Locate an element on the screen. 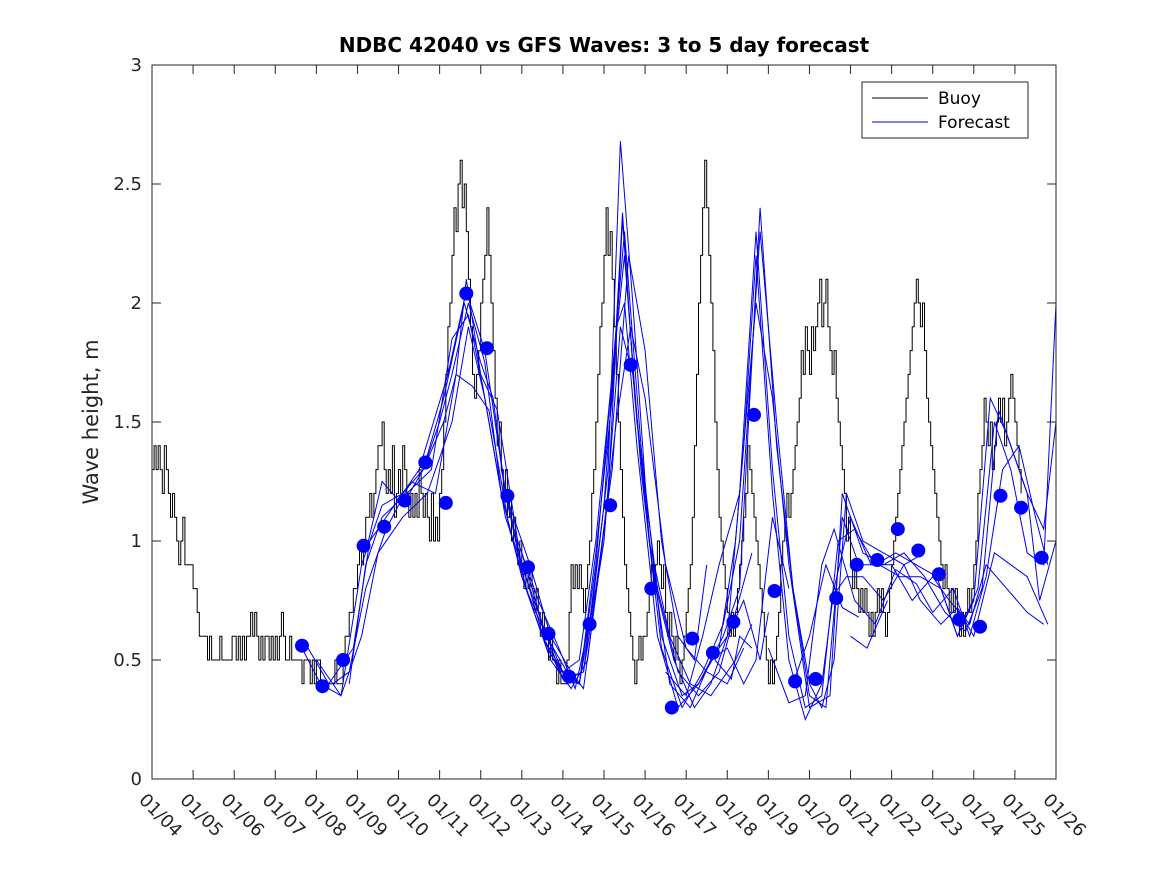 This screenshot has width=1167, height=875. legend-box is located at coordinates (945, 110).